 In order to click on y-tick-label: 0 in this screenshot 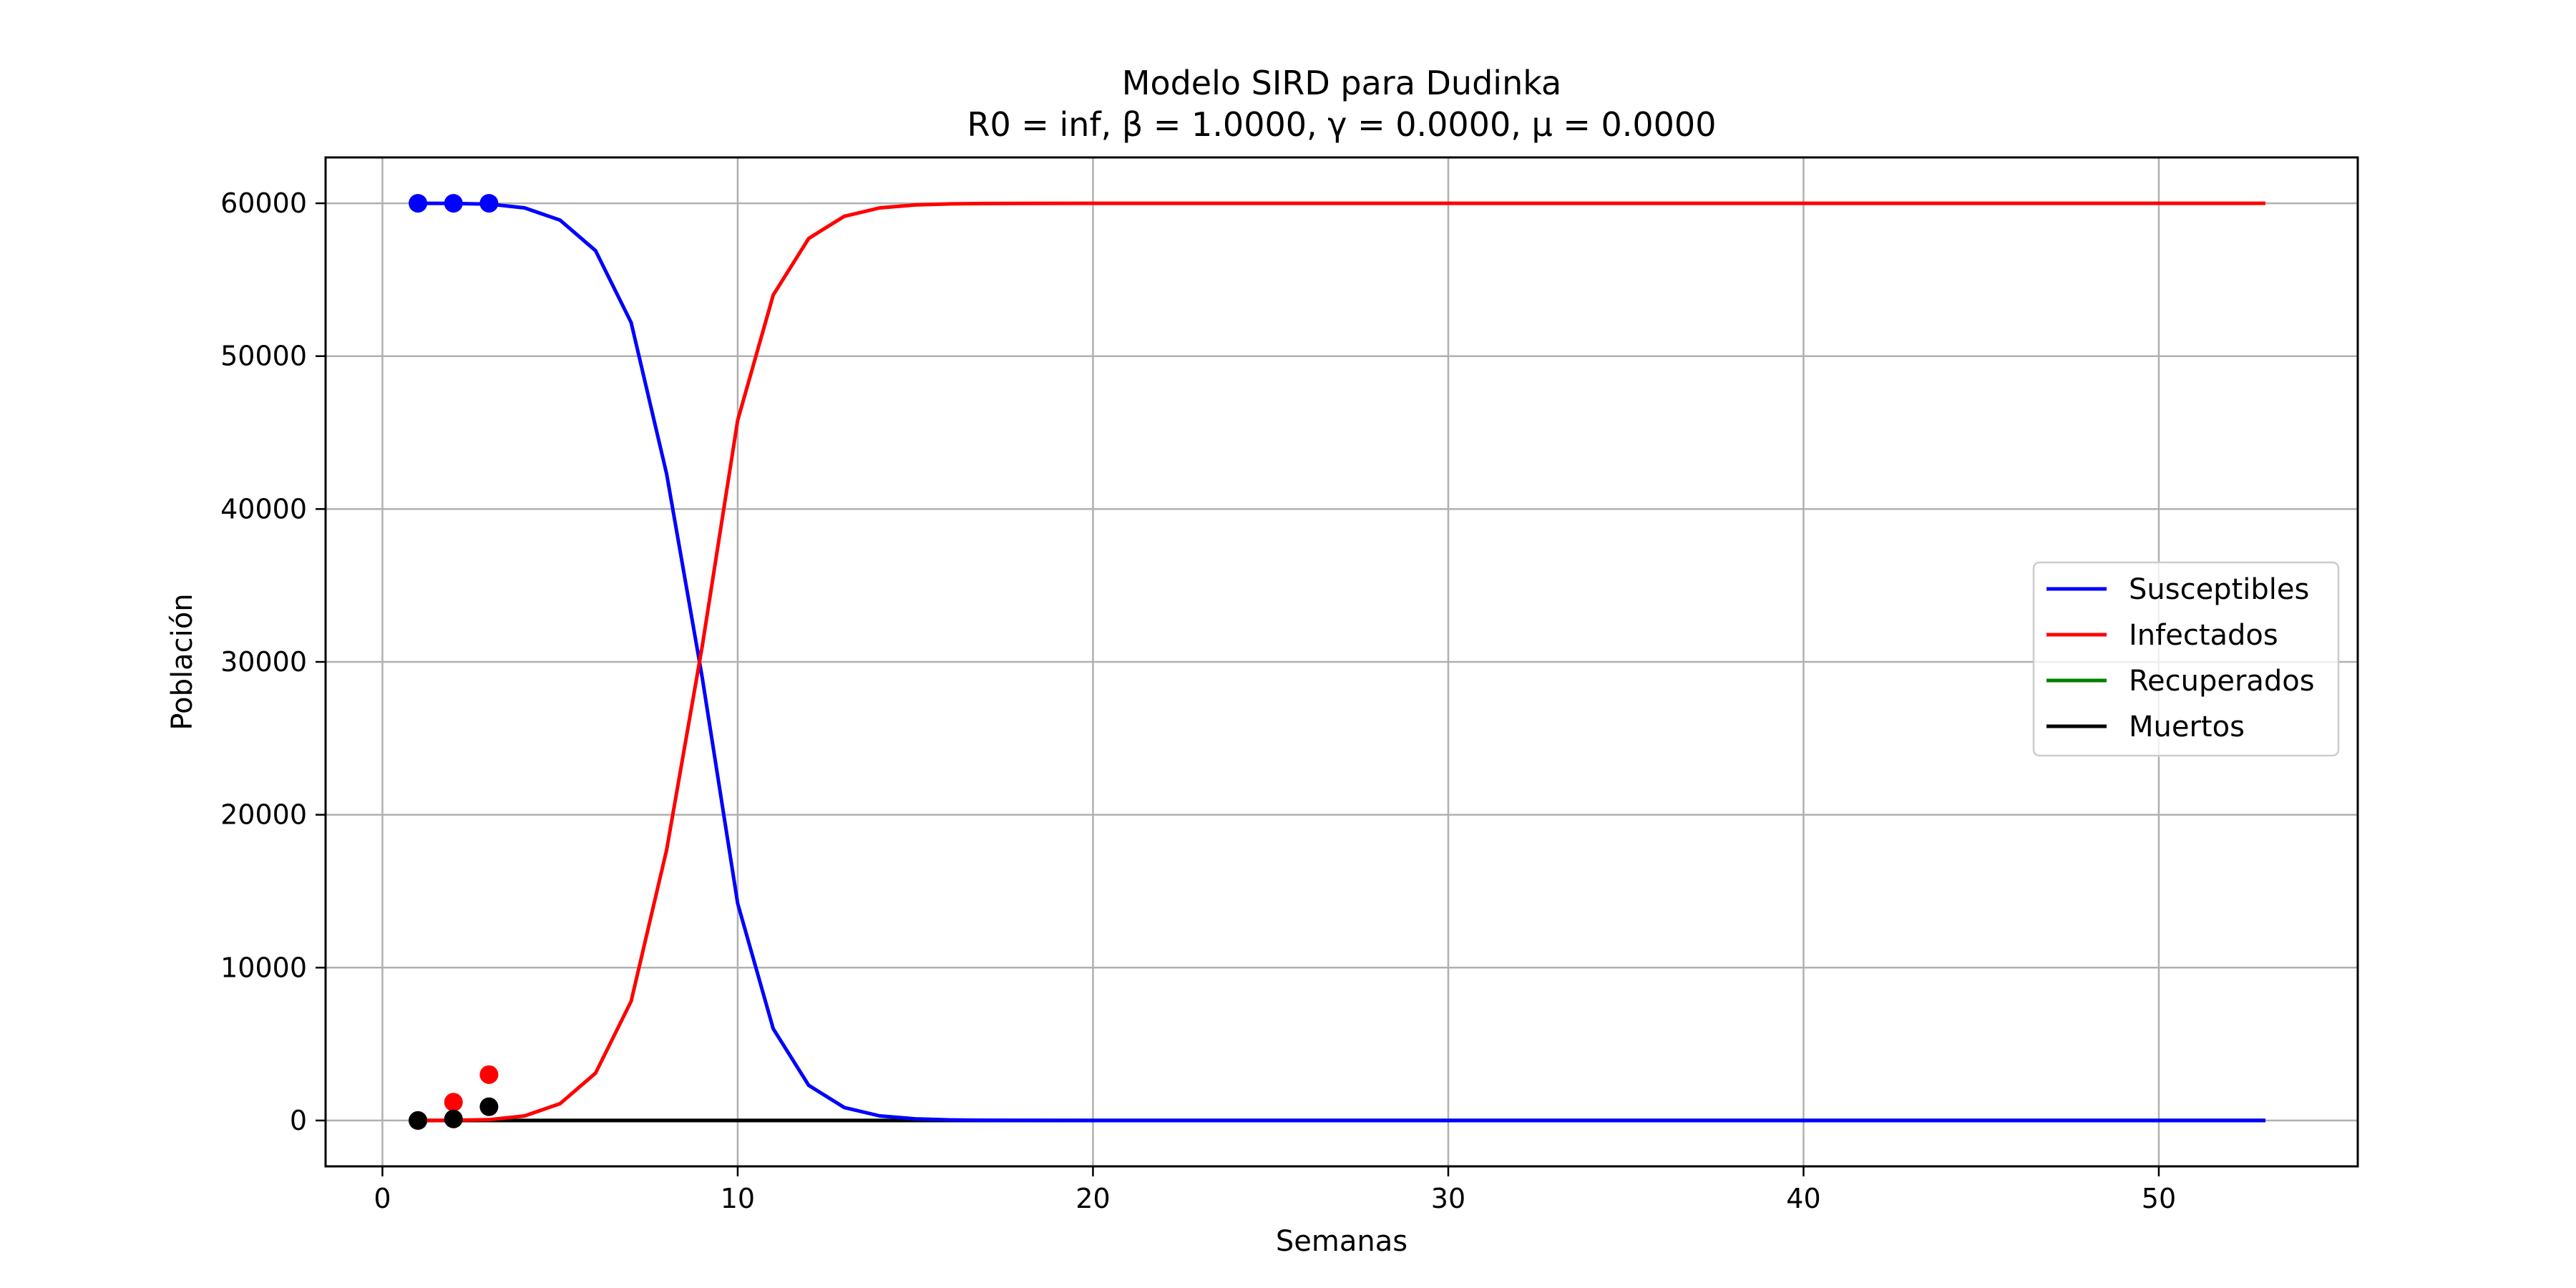, I will do `click(298, 1120)`.